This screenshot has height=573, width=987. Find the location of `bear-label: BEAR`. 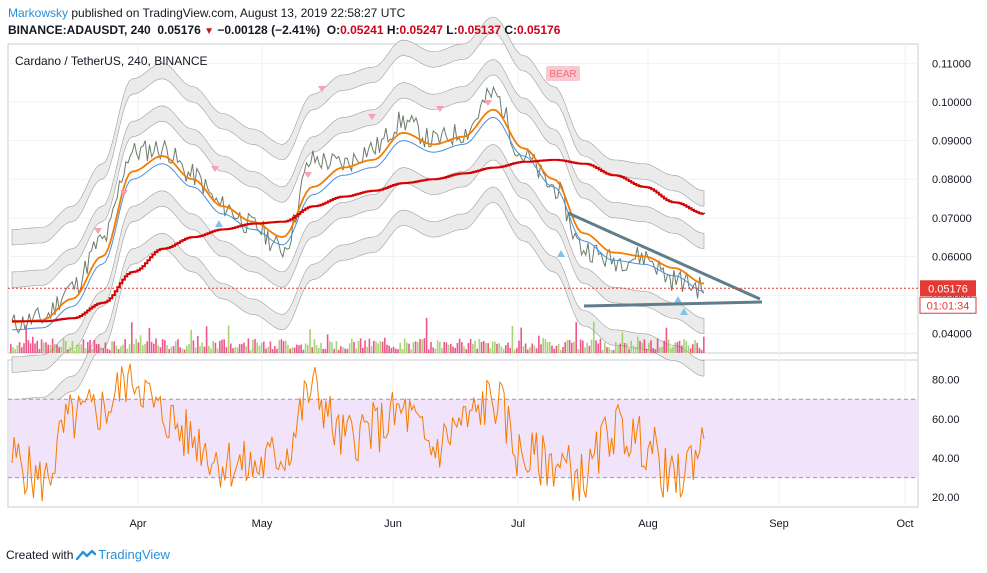

bear-label: BEAR is located at coordinates (562, 74).